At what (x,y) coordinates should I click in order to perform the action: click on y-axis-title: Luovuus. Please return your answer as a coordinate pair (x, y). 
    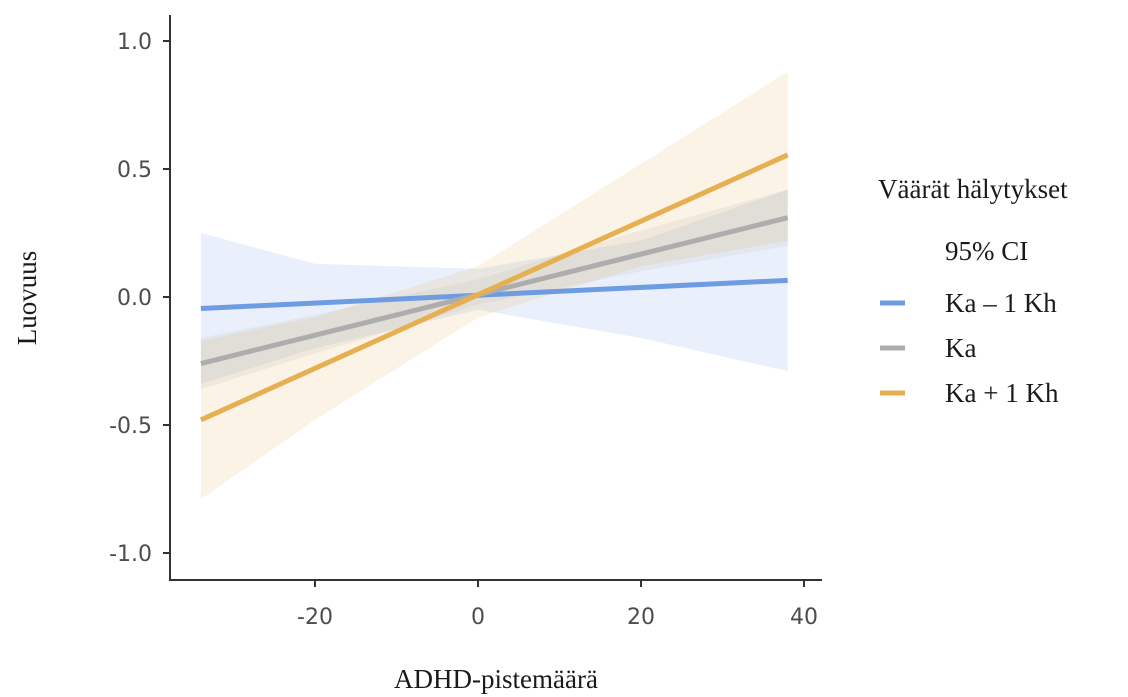
    Looking at the image, I should click on (27, 298).